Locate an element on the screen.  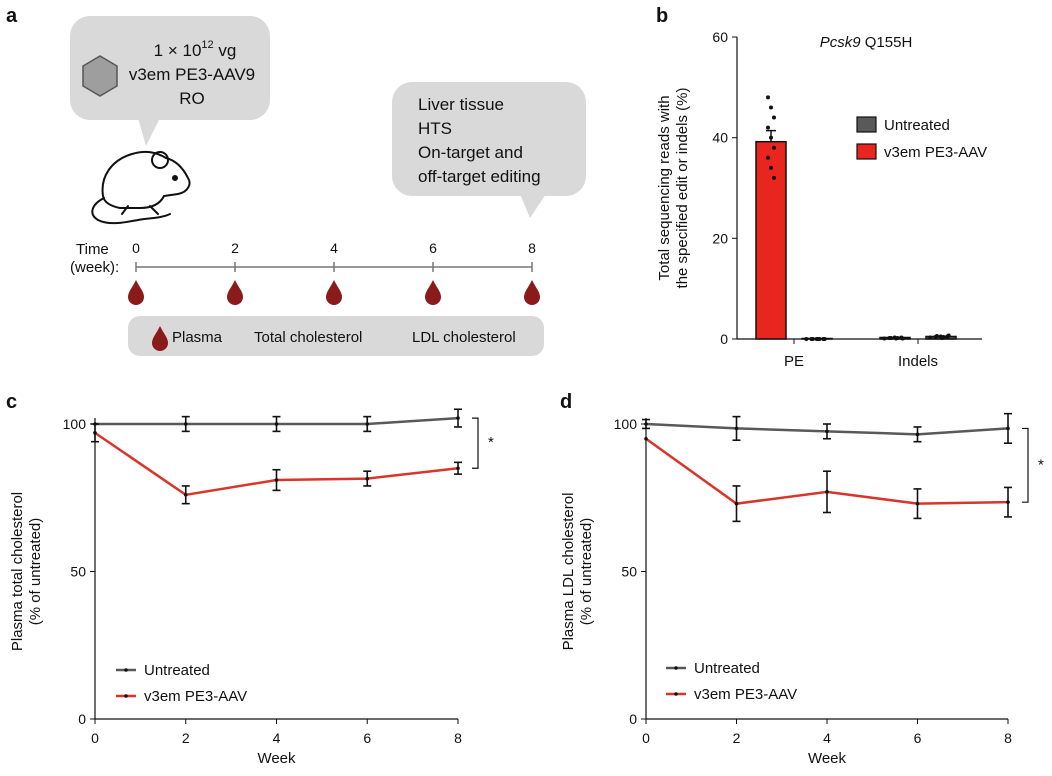
legend-ldl-cholesterol: LDL cholesterol is located at coordinates (464, 337).